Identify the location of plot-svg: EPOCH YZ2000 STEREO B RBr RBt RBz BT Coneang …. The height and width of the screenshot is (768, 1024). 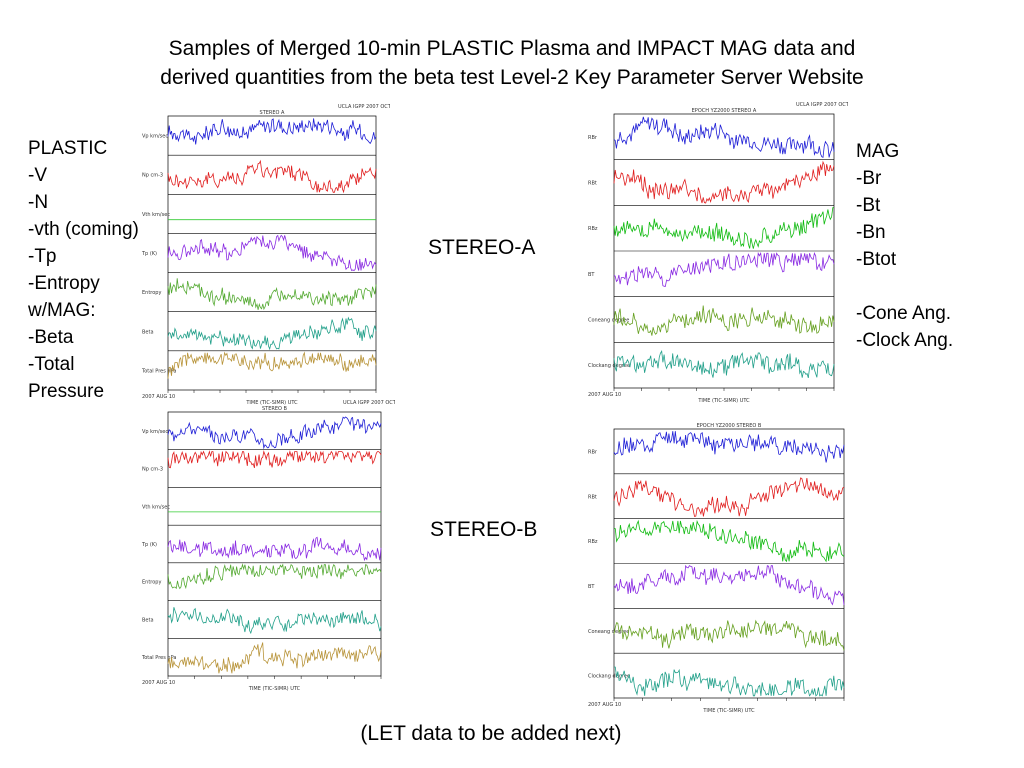
(716, 568).